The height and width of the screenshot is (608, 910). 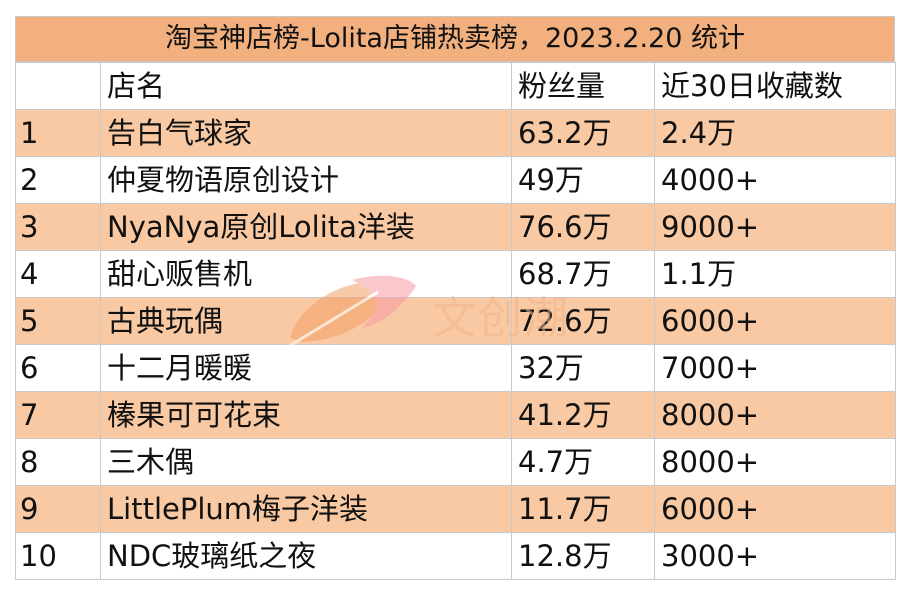 I want to click on rank-cell: 1, so click(x=58, y=133).